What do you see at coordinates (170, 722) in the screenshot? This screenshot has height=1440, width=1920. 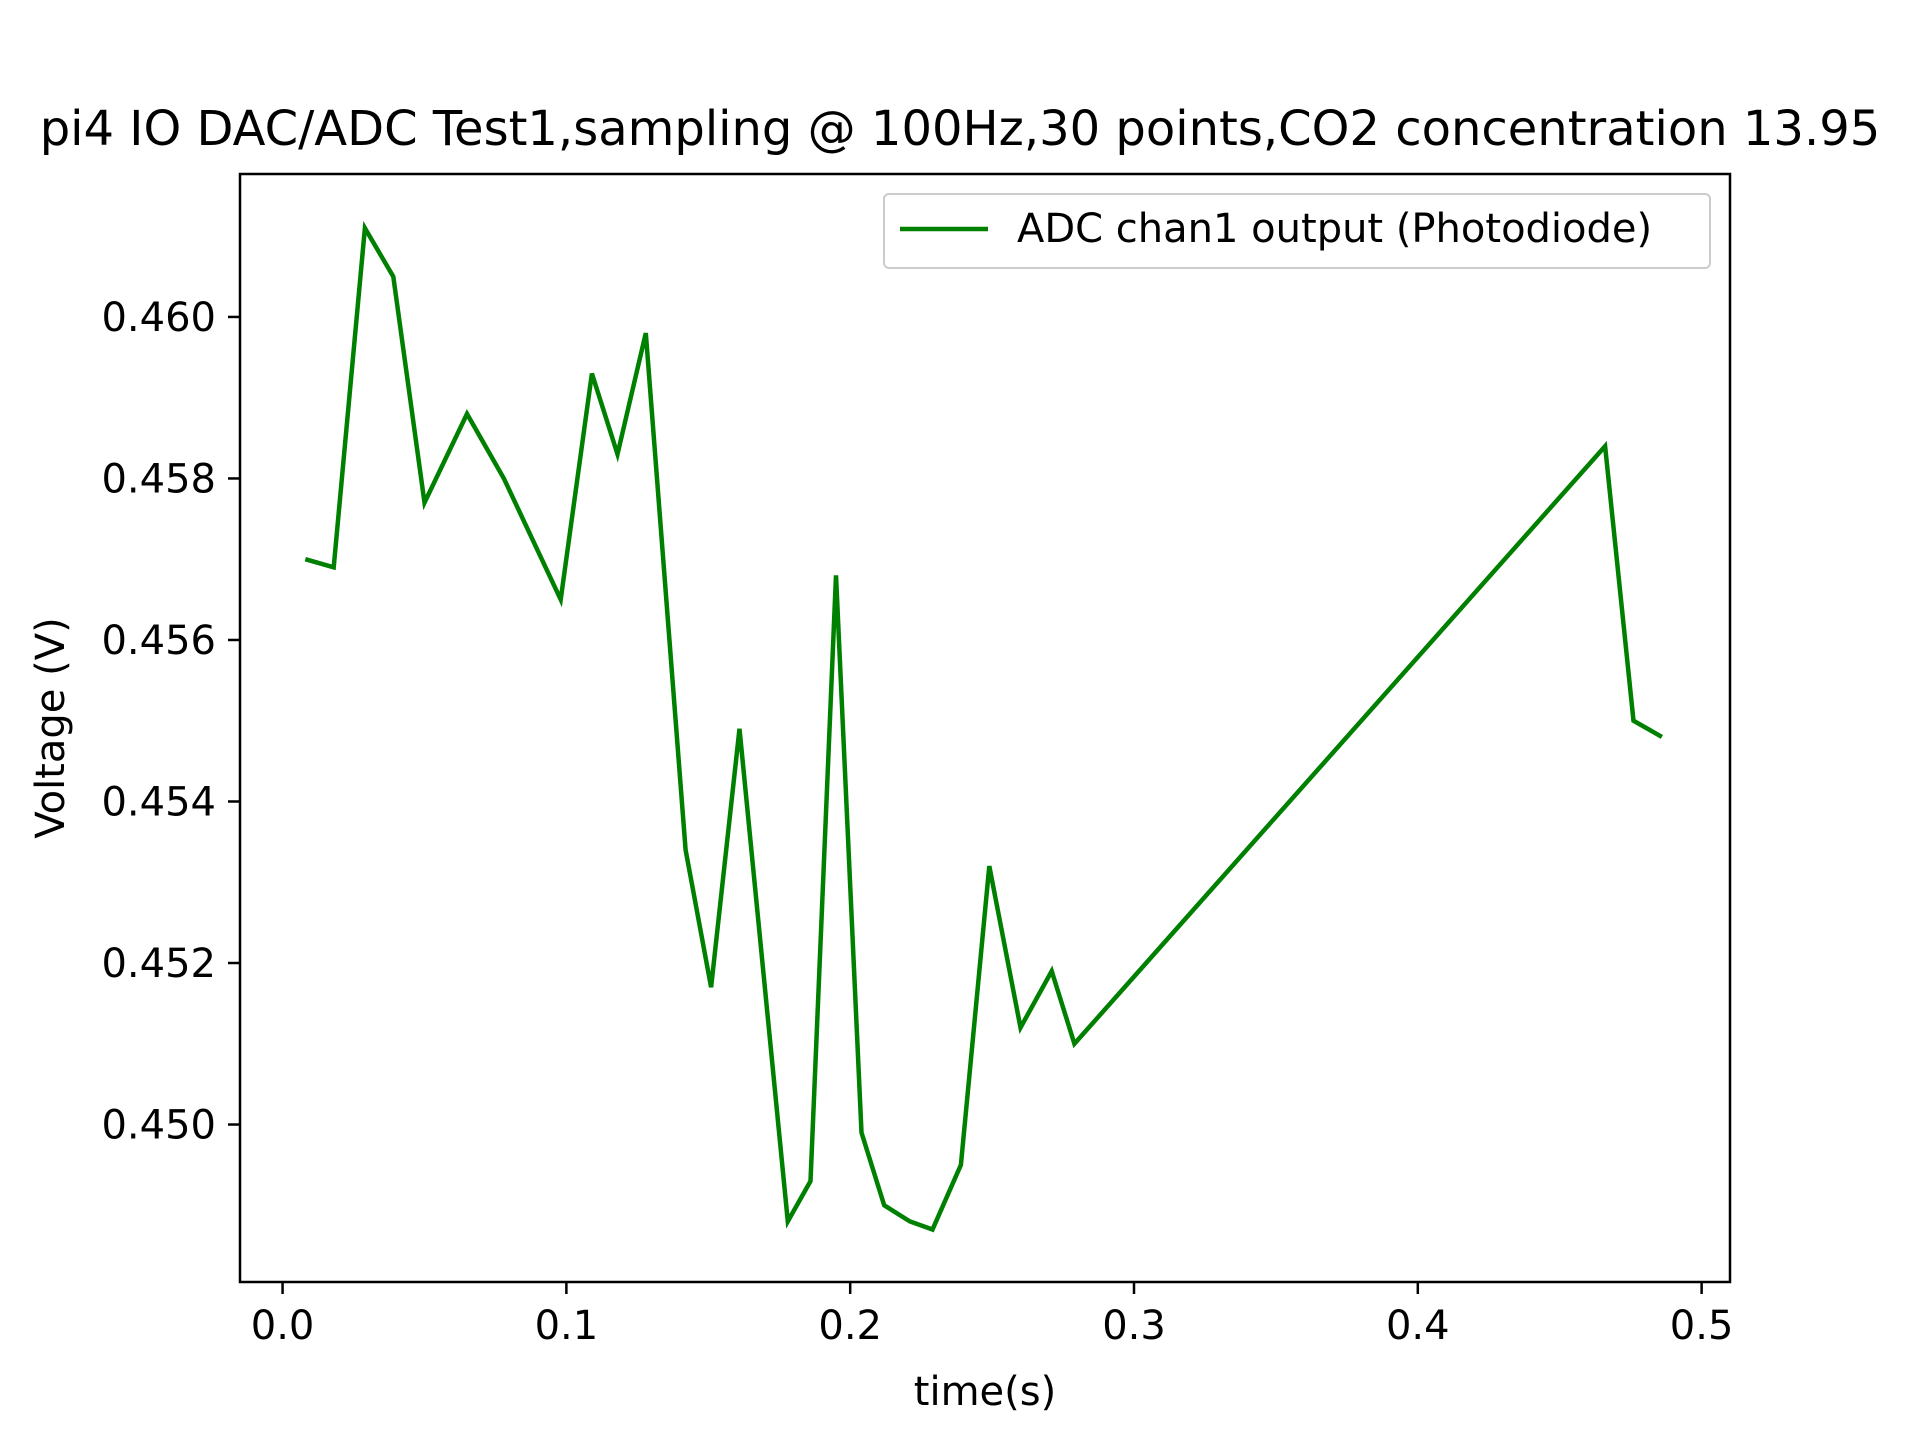 I see `y-axis: 0.450 0.452 0.454 0.456 0.458 0.460` at bounding box center [170, 722].